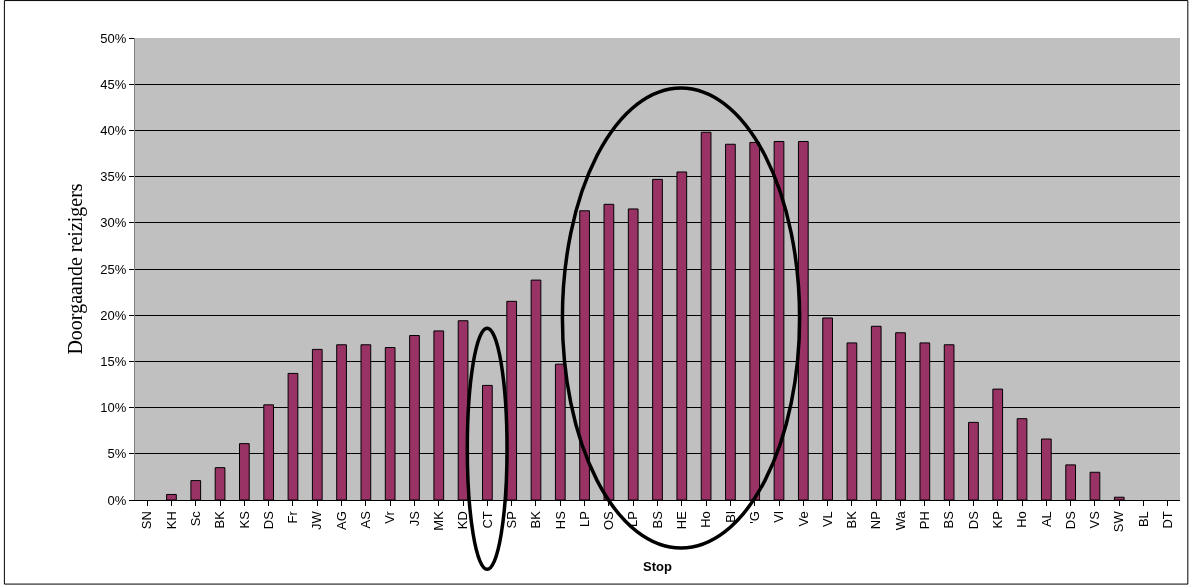  I want to click on y-axis-title: Doorgaande reizigers, so click(75, 269).